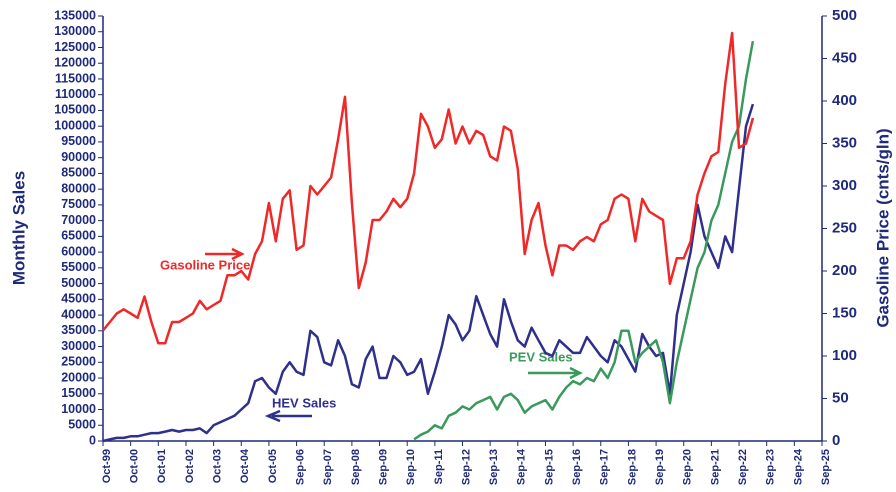 This screenshot has height=492, width=896. I want to click on y-tick-label: 100000, so click(75, 125).